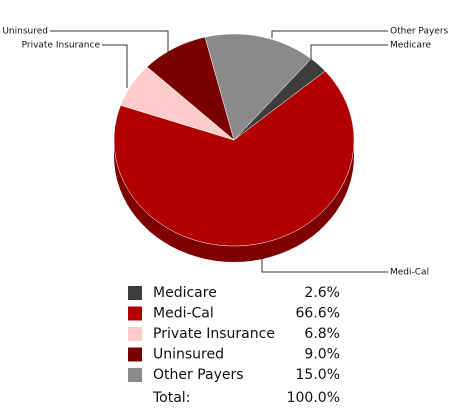  What do you see at coordinates (313, 398) in the screenshot?
I see `total-value: 100.0%` at bounding box center [313, 398].